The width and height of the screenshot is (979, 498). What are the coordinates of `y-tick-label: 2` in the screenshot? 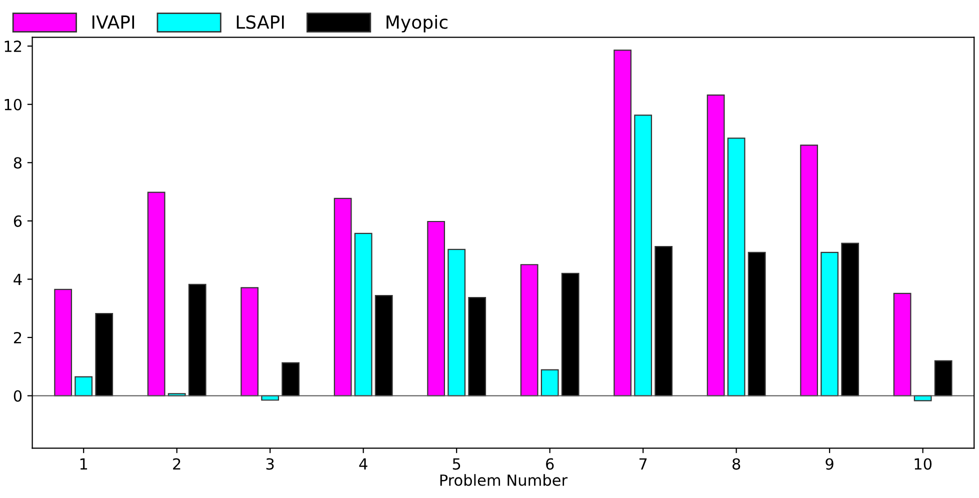 It's located at (18, 338).